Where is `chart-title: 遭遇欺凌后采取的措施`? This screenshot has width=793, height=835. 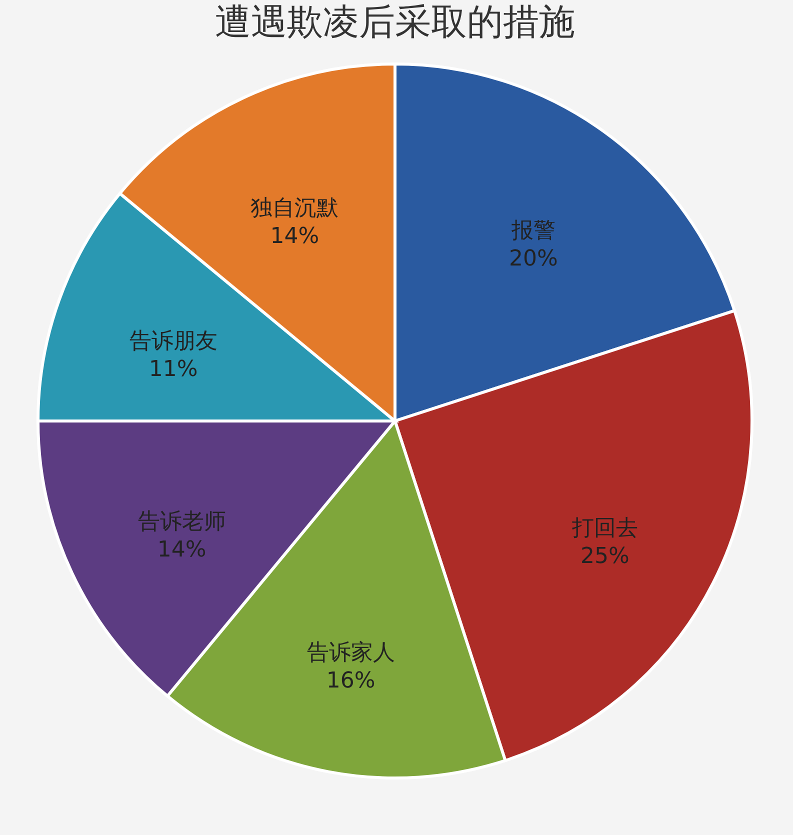
chart-title: 遭遇欺凌后采取的措施 is located at coordinates (395, 22).